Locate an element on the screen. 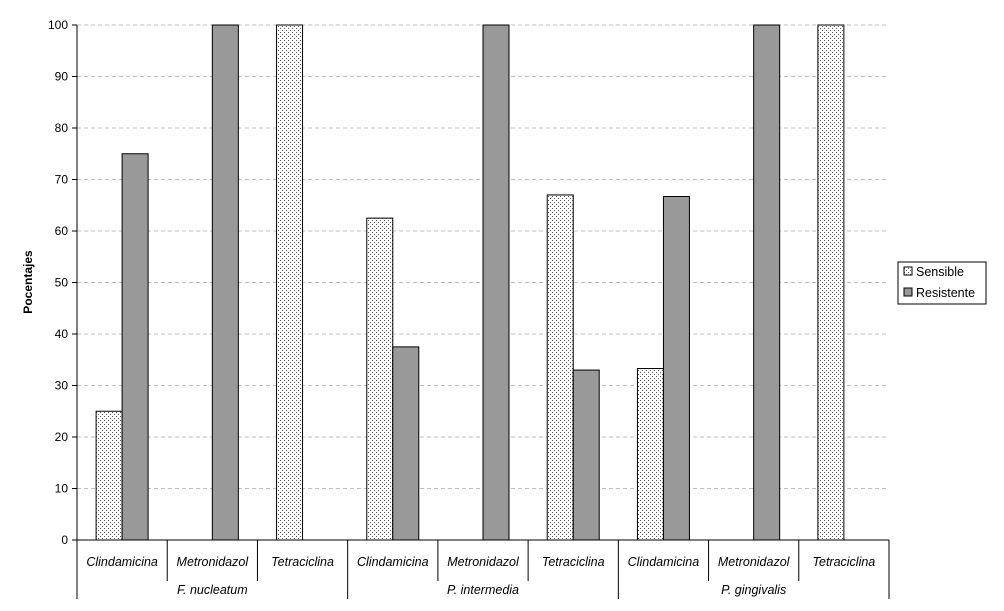  y-tick-label: 60 is located at coordinates (62, 231).